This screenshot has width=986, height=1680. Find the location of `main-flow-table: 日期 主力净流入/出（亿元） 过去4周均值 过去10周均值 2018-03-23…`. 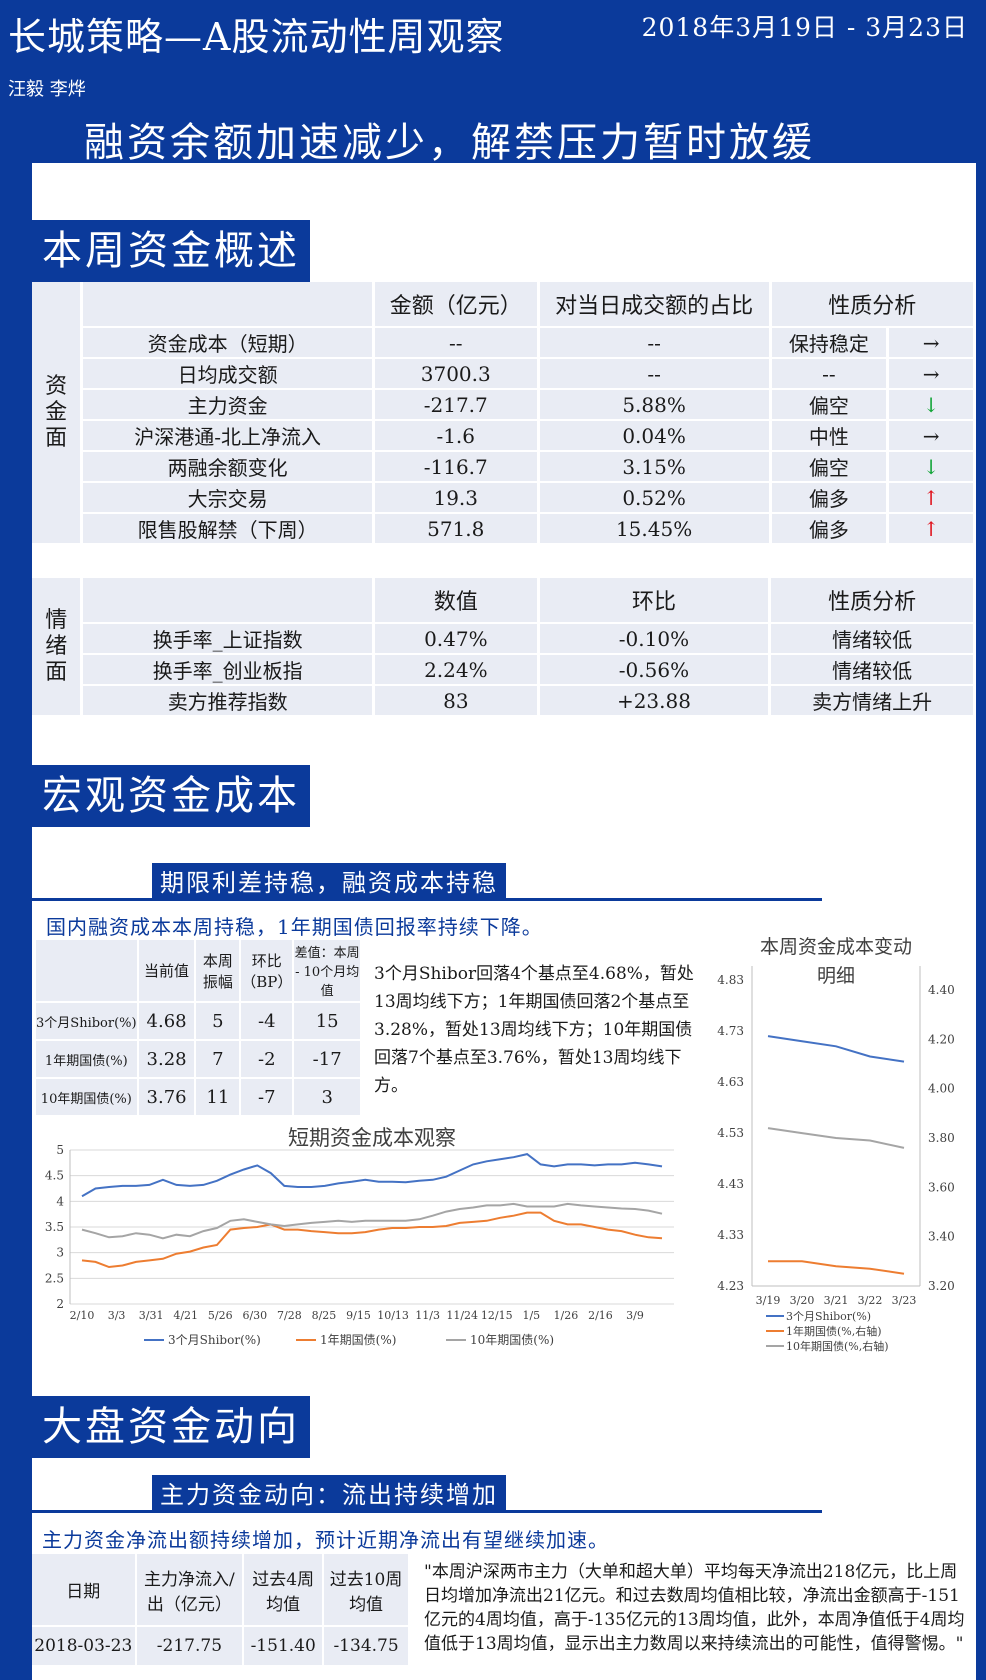

main-flow-table: 日期 主力净流入/出（亿元） 过去4周均值 过去10周均值 2018-03-23… is located at coordinates (221, 1610).